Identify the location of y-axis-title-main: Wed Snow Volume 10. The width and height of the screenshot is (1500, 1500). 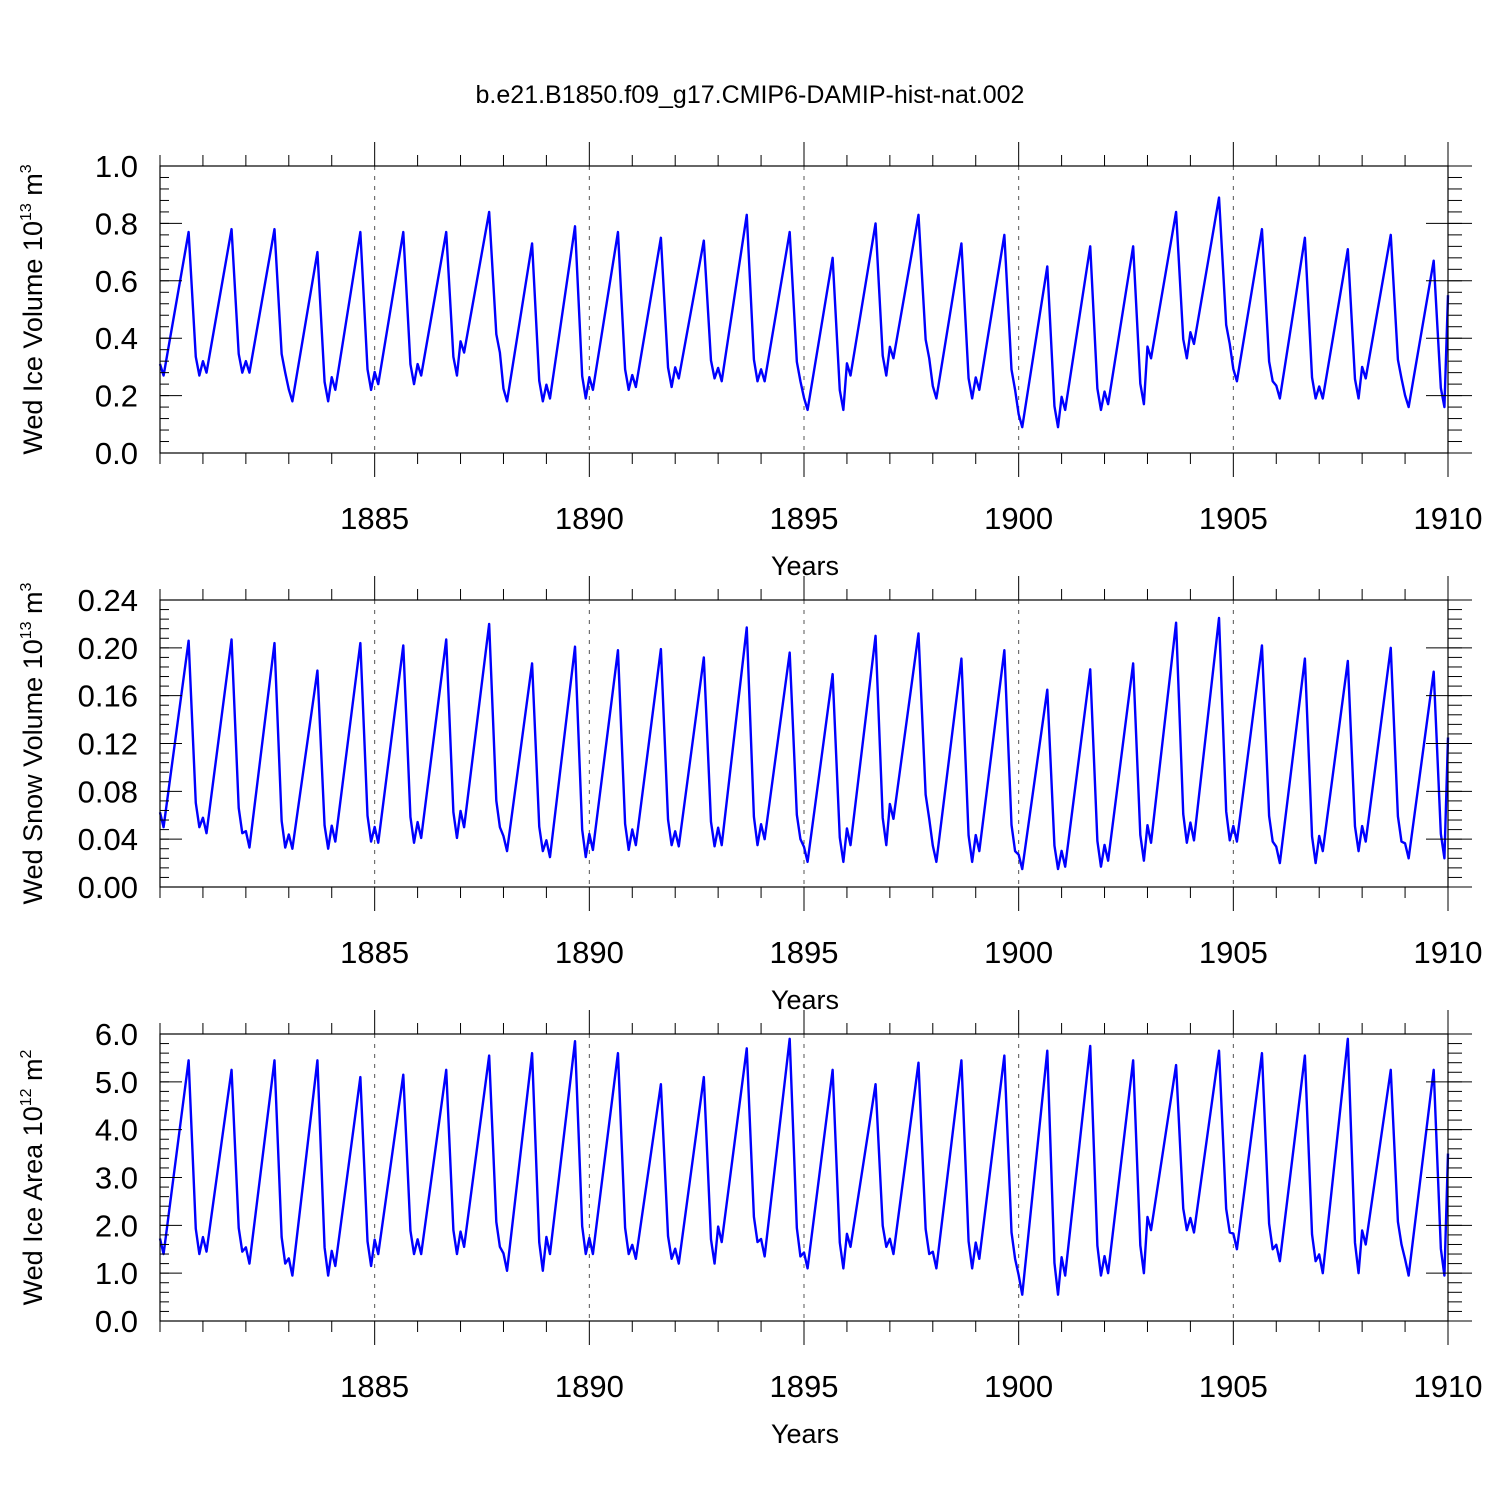
(33, 771).